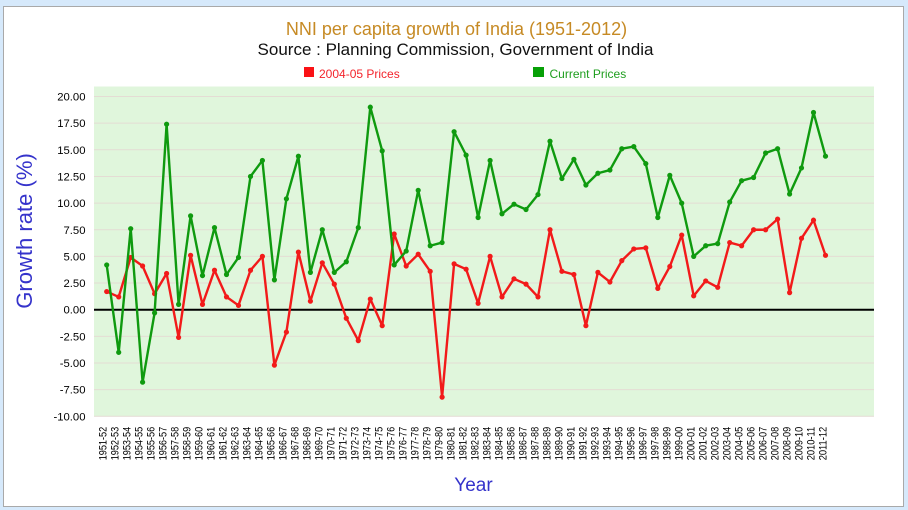 The image size is (908, 510). Describe the element at coordinates (176, 444) in the screenshot. I see `svg-text: 1957-58` at that location.